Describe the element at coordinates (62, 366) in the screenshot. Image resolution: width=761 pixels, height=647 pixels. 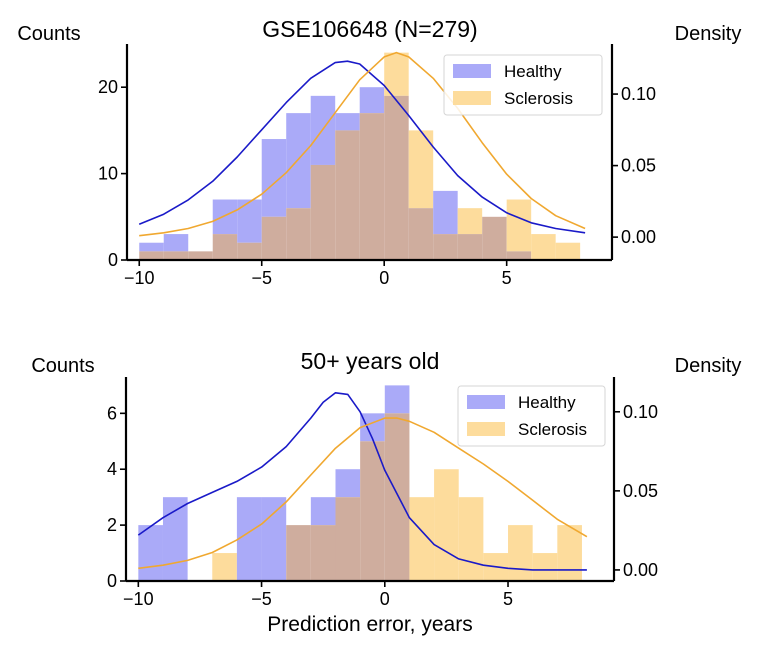
I see `chart-2-left-axis-label: Counts` at that location.